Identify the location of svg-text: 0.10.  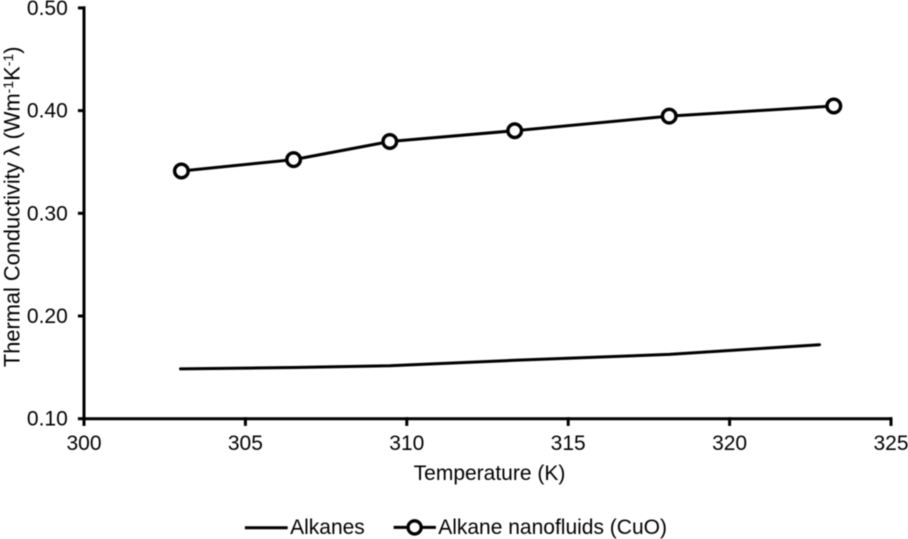
(47, 419).